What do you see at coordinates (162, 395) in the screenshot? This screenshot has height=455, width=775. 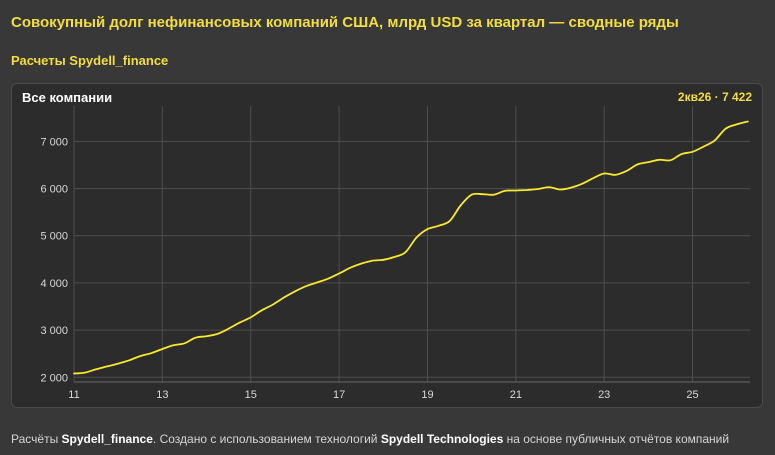 I see `x-tick-label: 13` at bounding box center [162, 395].